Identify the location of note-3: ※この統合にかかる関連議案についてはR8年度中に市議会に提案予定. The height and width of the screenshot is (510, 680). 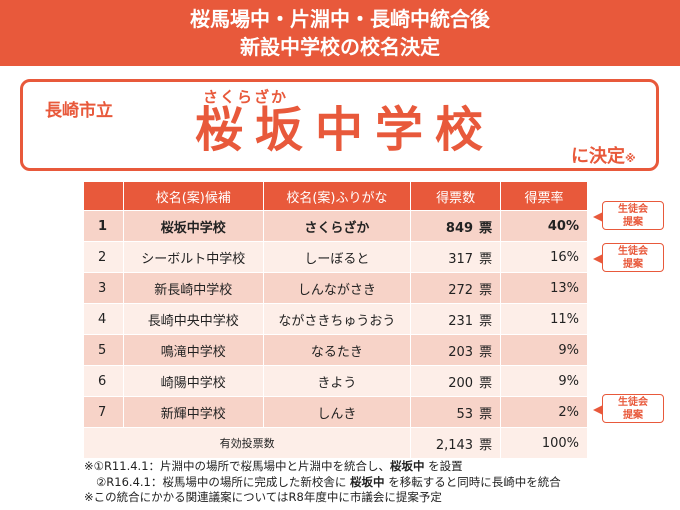
(263, 497).